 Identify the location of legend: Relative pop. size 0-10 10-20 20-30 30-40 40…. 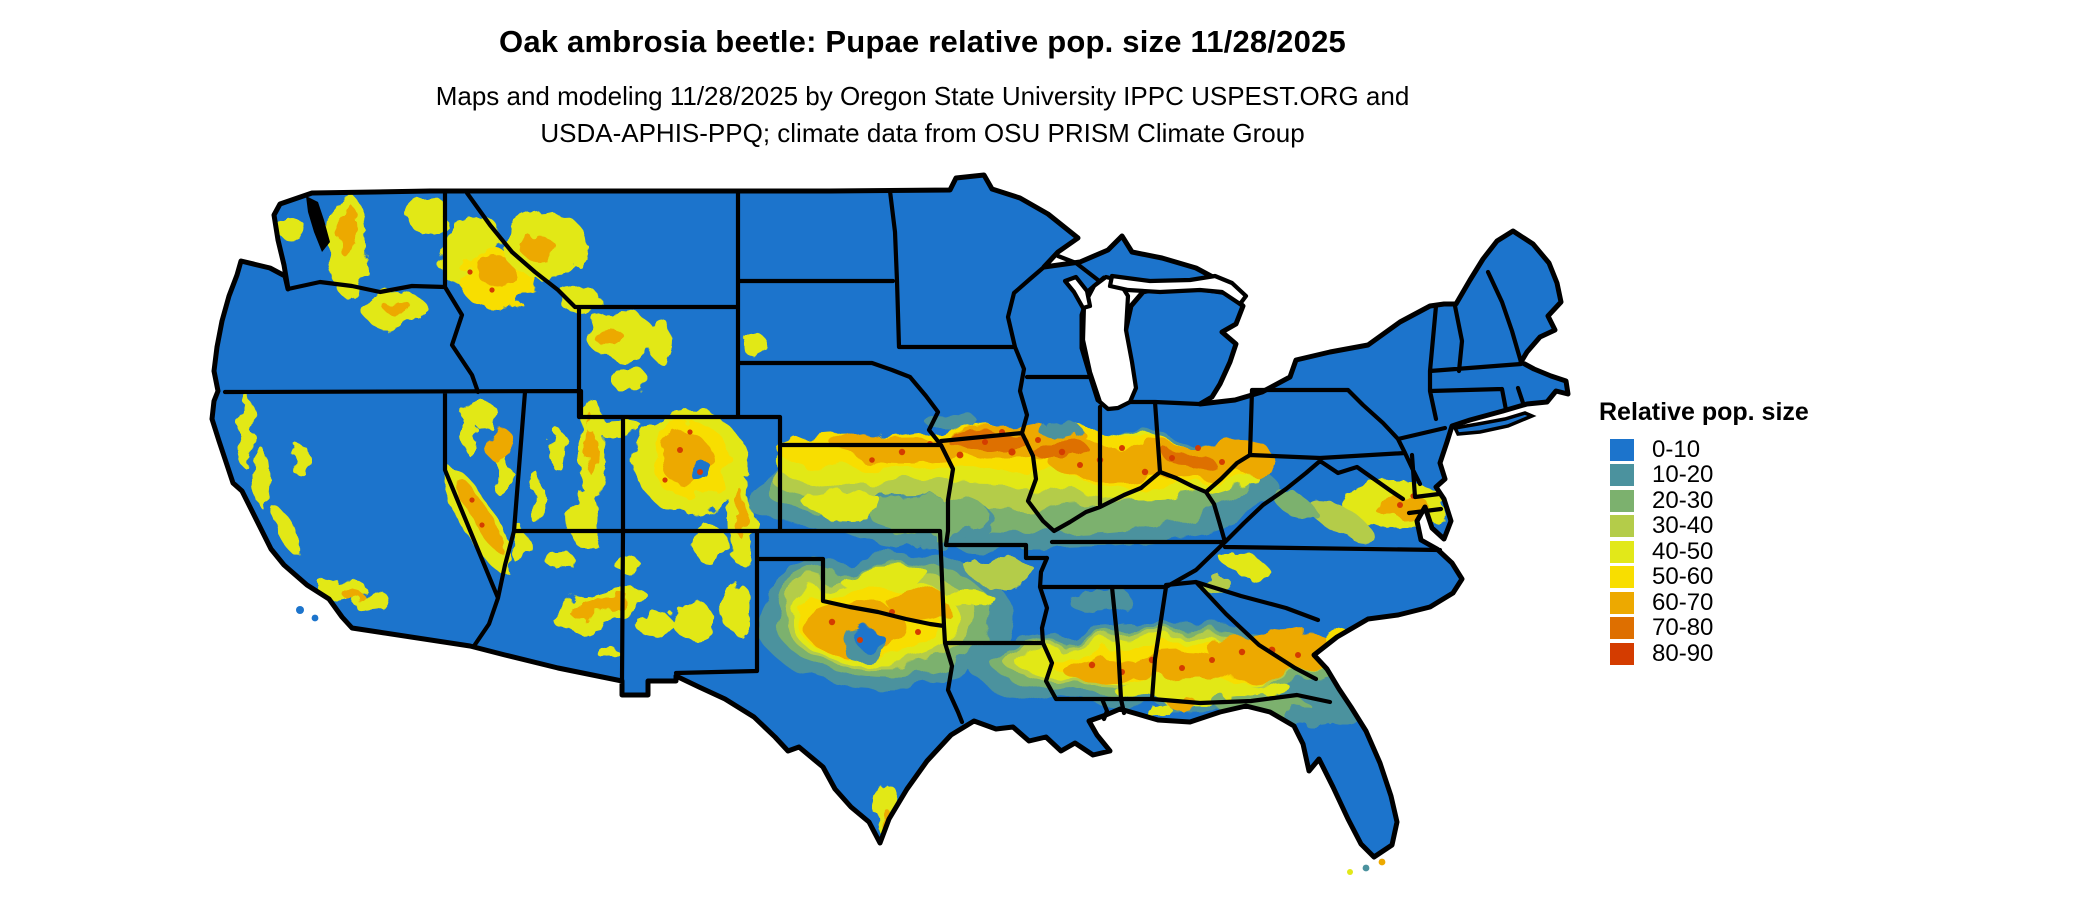
(1729, 532).